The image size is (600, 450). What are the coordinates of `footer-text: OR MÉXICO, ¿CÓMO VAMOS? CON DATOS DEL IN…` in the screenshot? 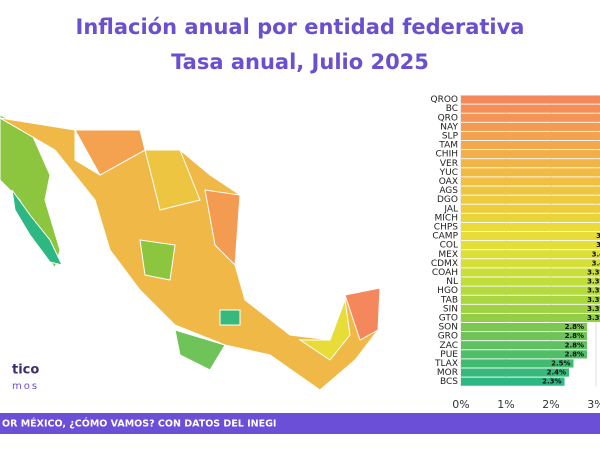 It's located at (139, 424).